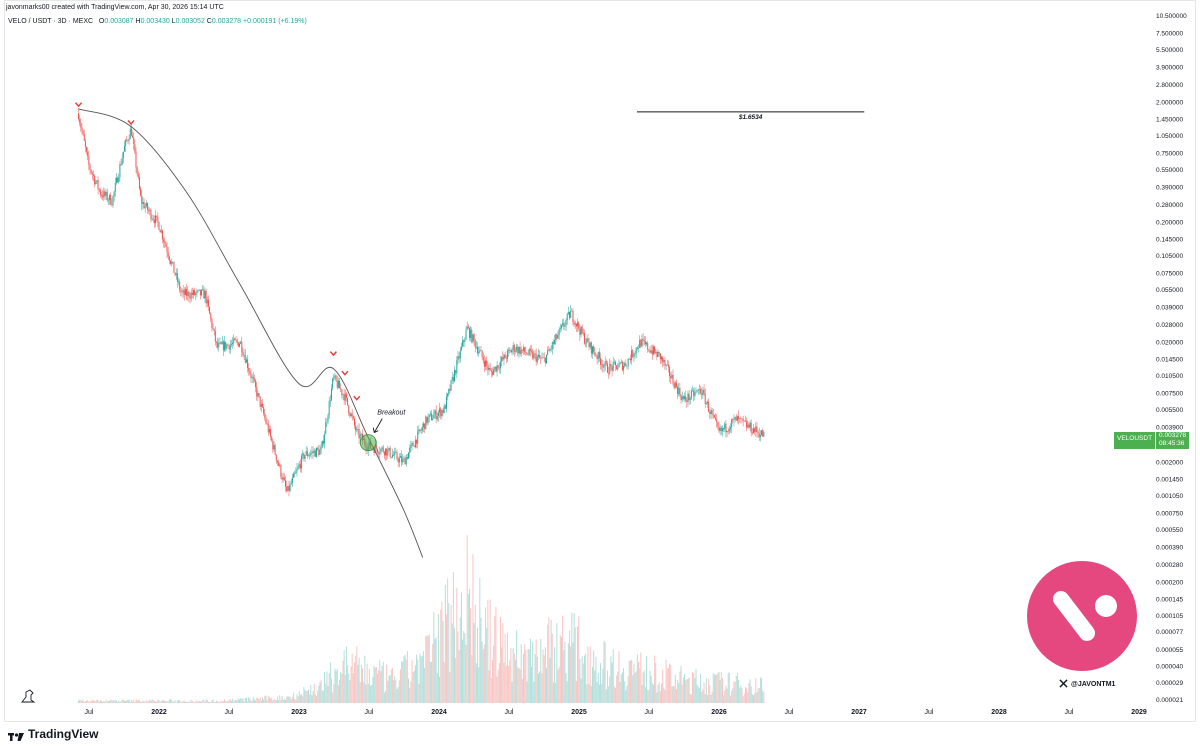 This screenshot has height=750, width=1200. What do you see at coordinates (1169, 85) in the screenshot?
I see `price-tick-label: 2.800000` at bounding box center [1169, 85].